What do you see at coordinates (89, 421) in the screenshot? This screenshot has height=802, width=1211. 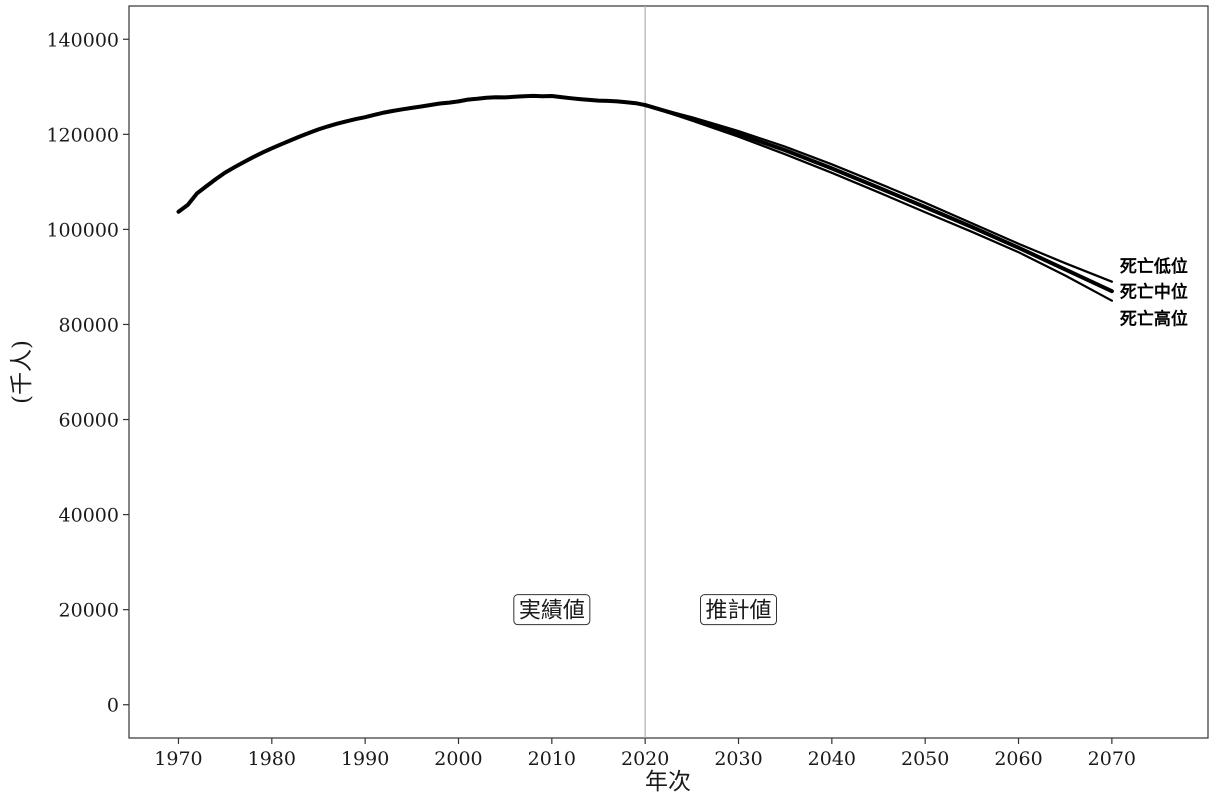 I see `y-tick-label: 60000` at bounding box center [89, 421].